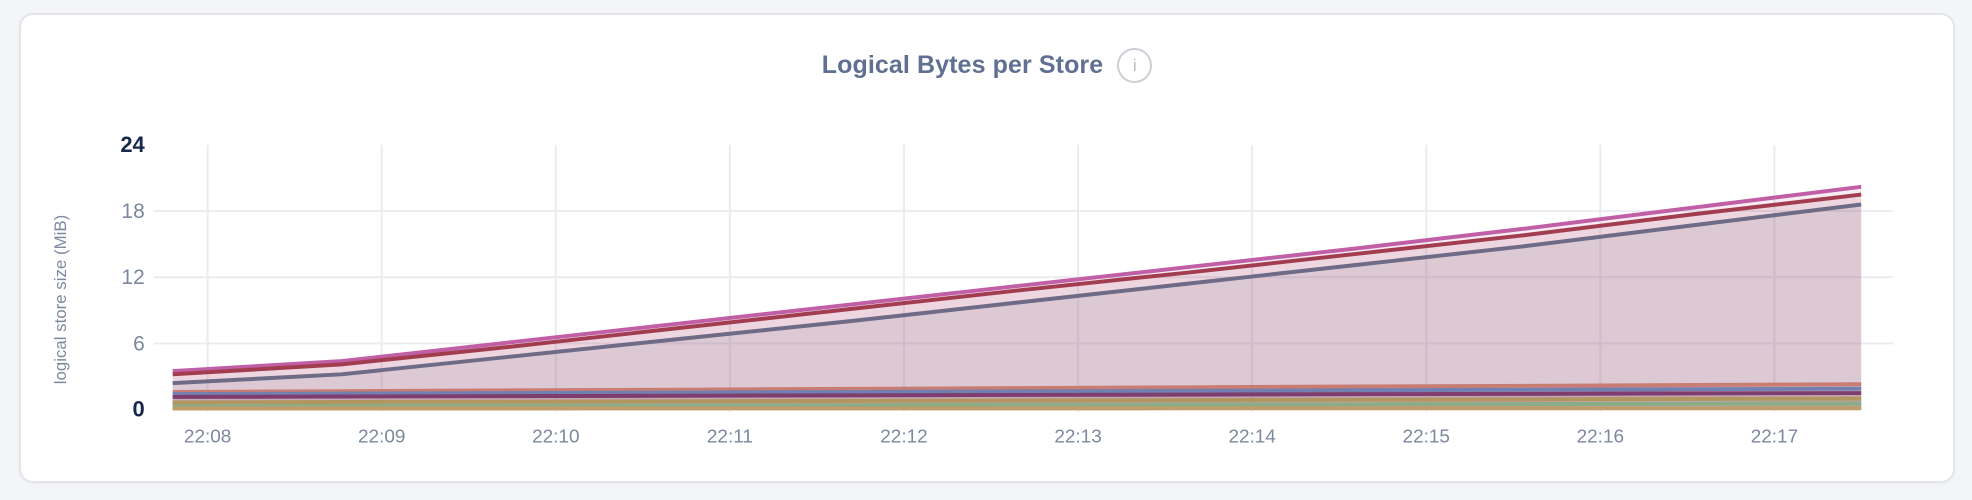  What do you see at coordinates (1600, 436) in the screenshot?
I see `x-tick-label: 22:16` at bounding box center [1600, 436].